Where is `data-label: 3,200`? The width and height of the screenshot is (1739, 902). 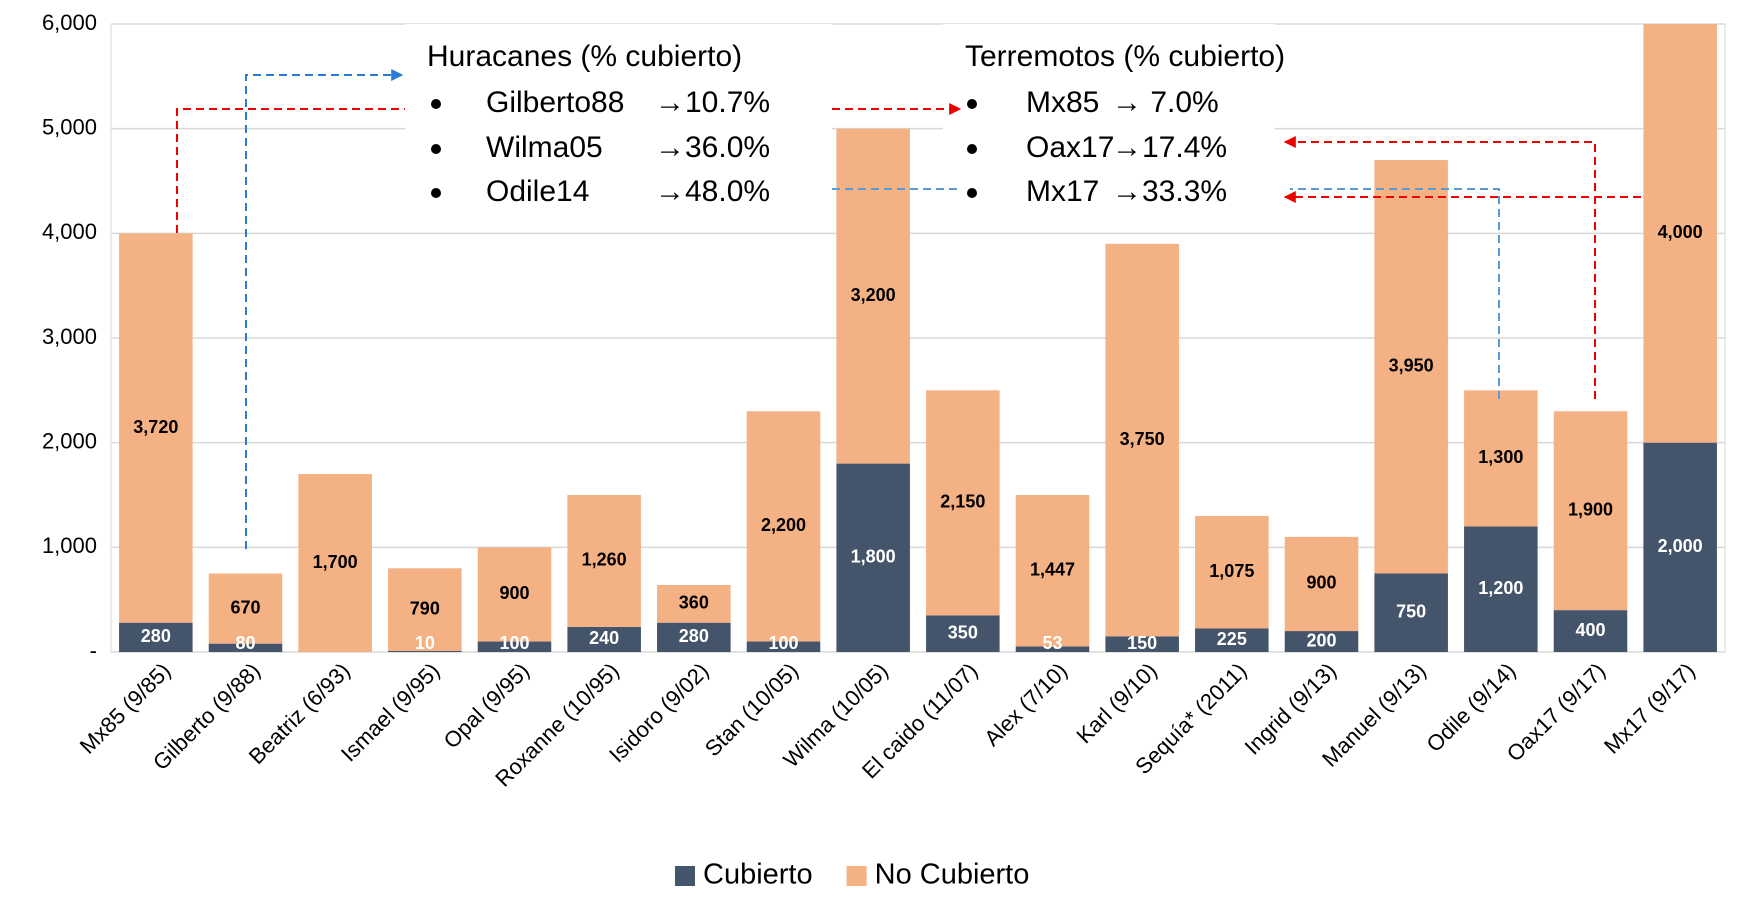
data-label: 3,200 is located at coordinates (873, 295).